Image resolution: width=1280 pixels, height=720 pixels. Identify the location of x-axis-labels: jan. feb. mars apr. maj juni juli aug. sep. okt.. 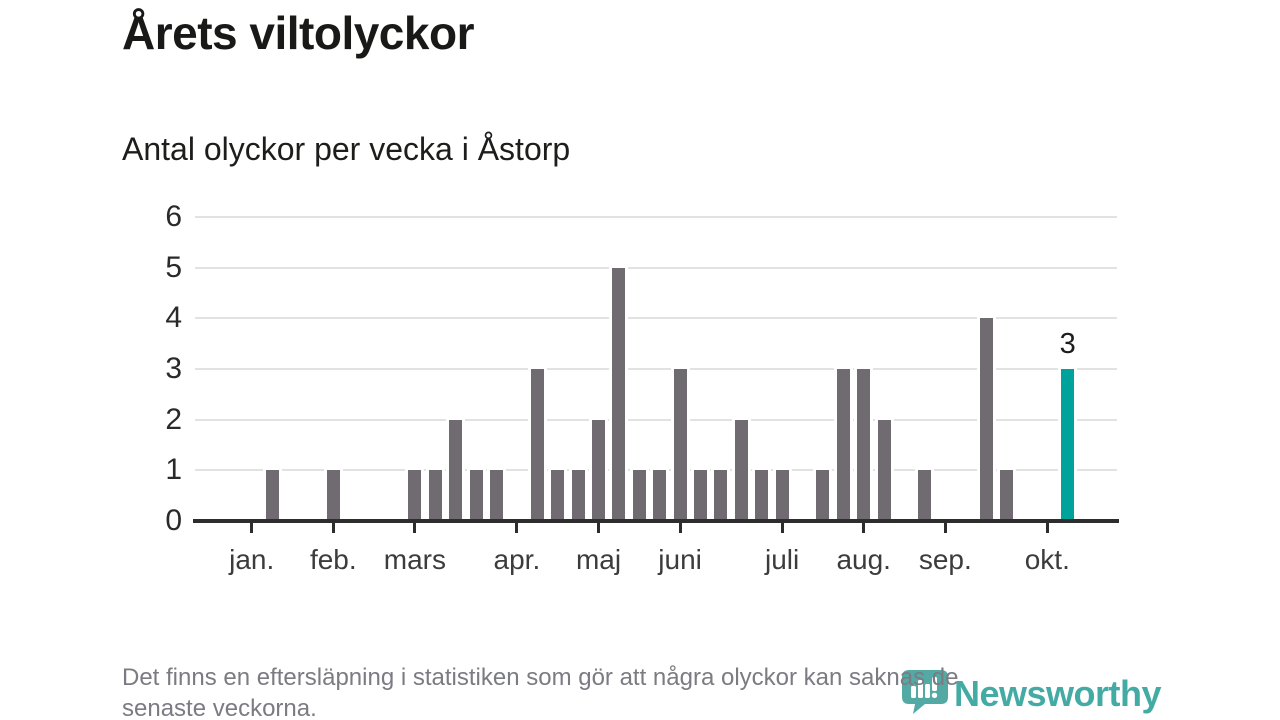
(656, 561).